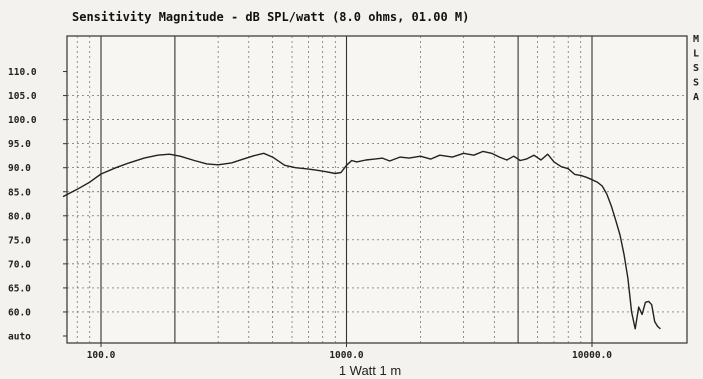 The width and height of the screenshot is (703, 379). What do you see at coordinates (22, 96) in the screenshot?
I see `y-tick-label: 105.0` at bounding box center [22, 96].